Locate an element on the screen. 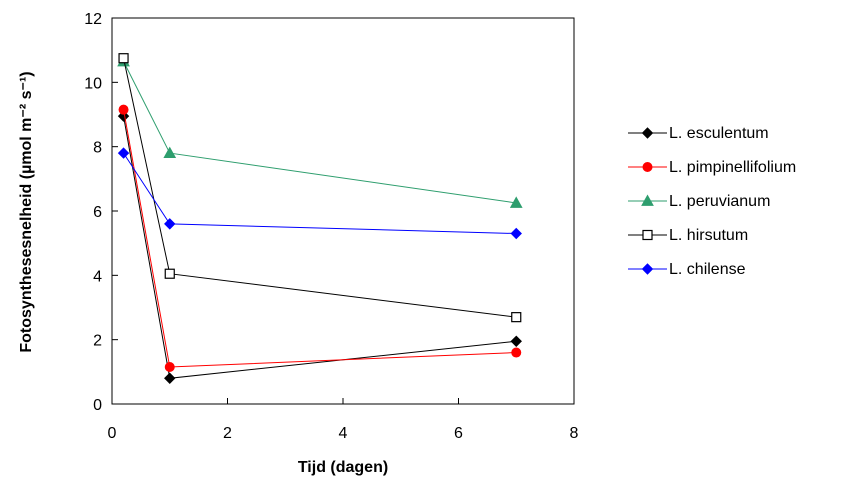  legend-item: L. hirsutum is located at coordinates (688, 235).